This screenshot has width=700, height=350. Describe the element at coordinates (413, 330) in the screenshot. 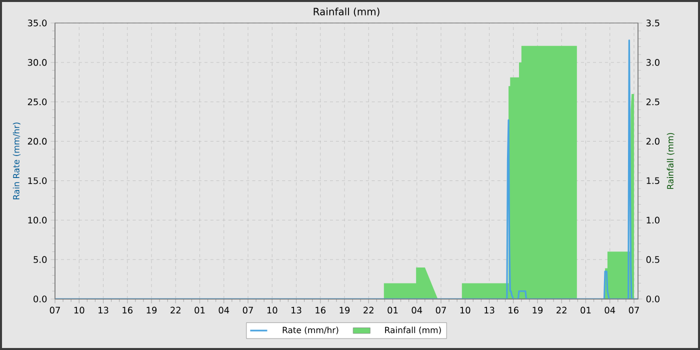

I see `legend-label: Rainfall (mm)` at that location.